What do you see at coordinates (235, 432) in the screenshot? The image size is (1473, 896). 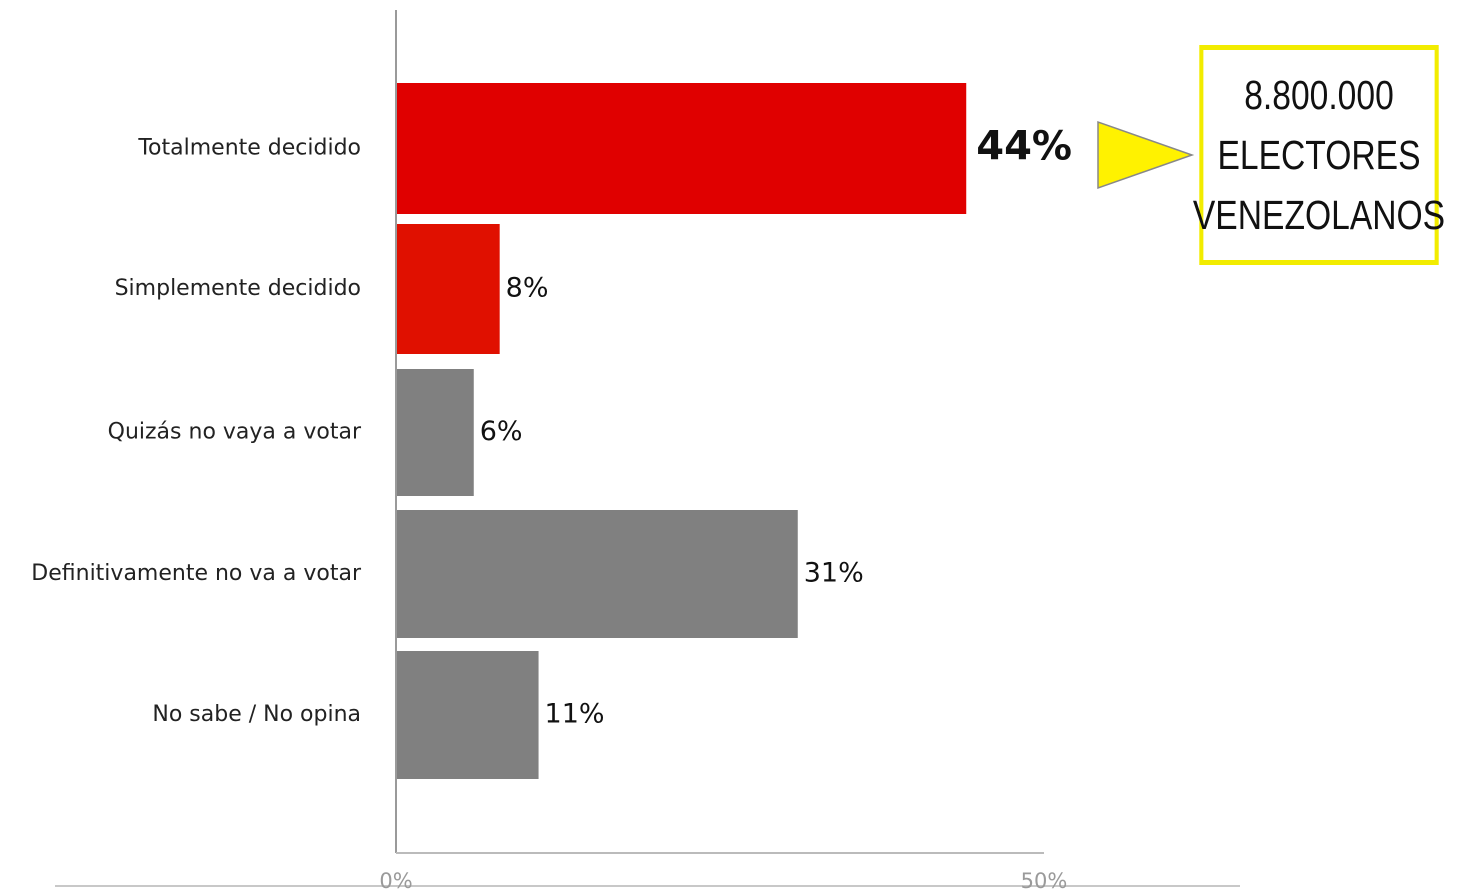 I see `category-label-2: Quizás no vaya a votar` at bounding box center [235, 432].